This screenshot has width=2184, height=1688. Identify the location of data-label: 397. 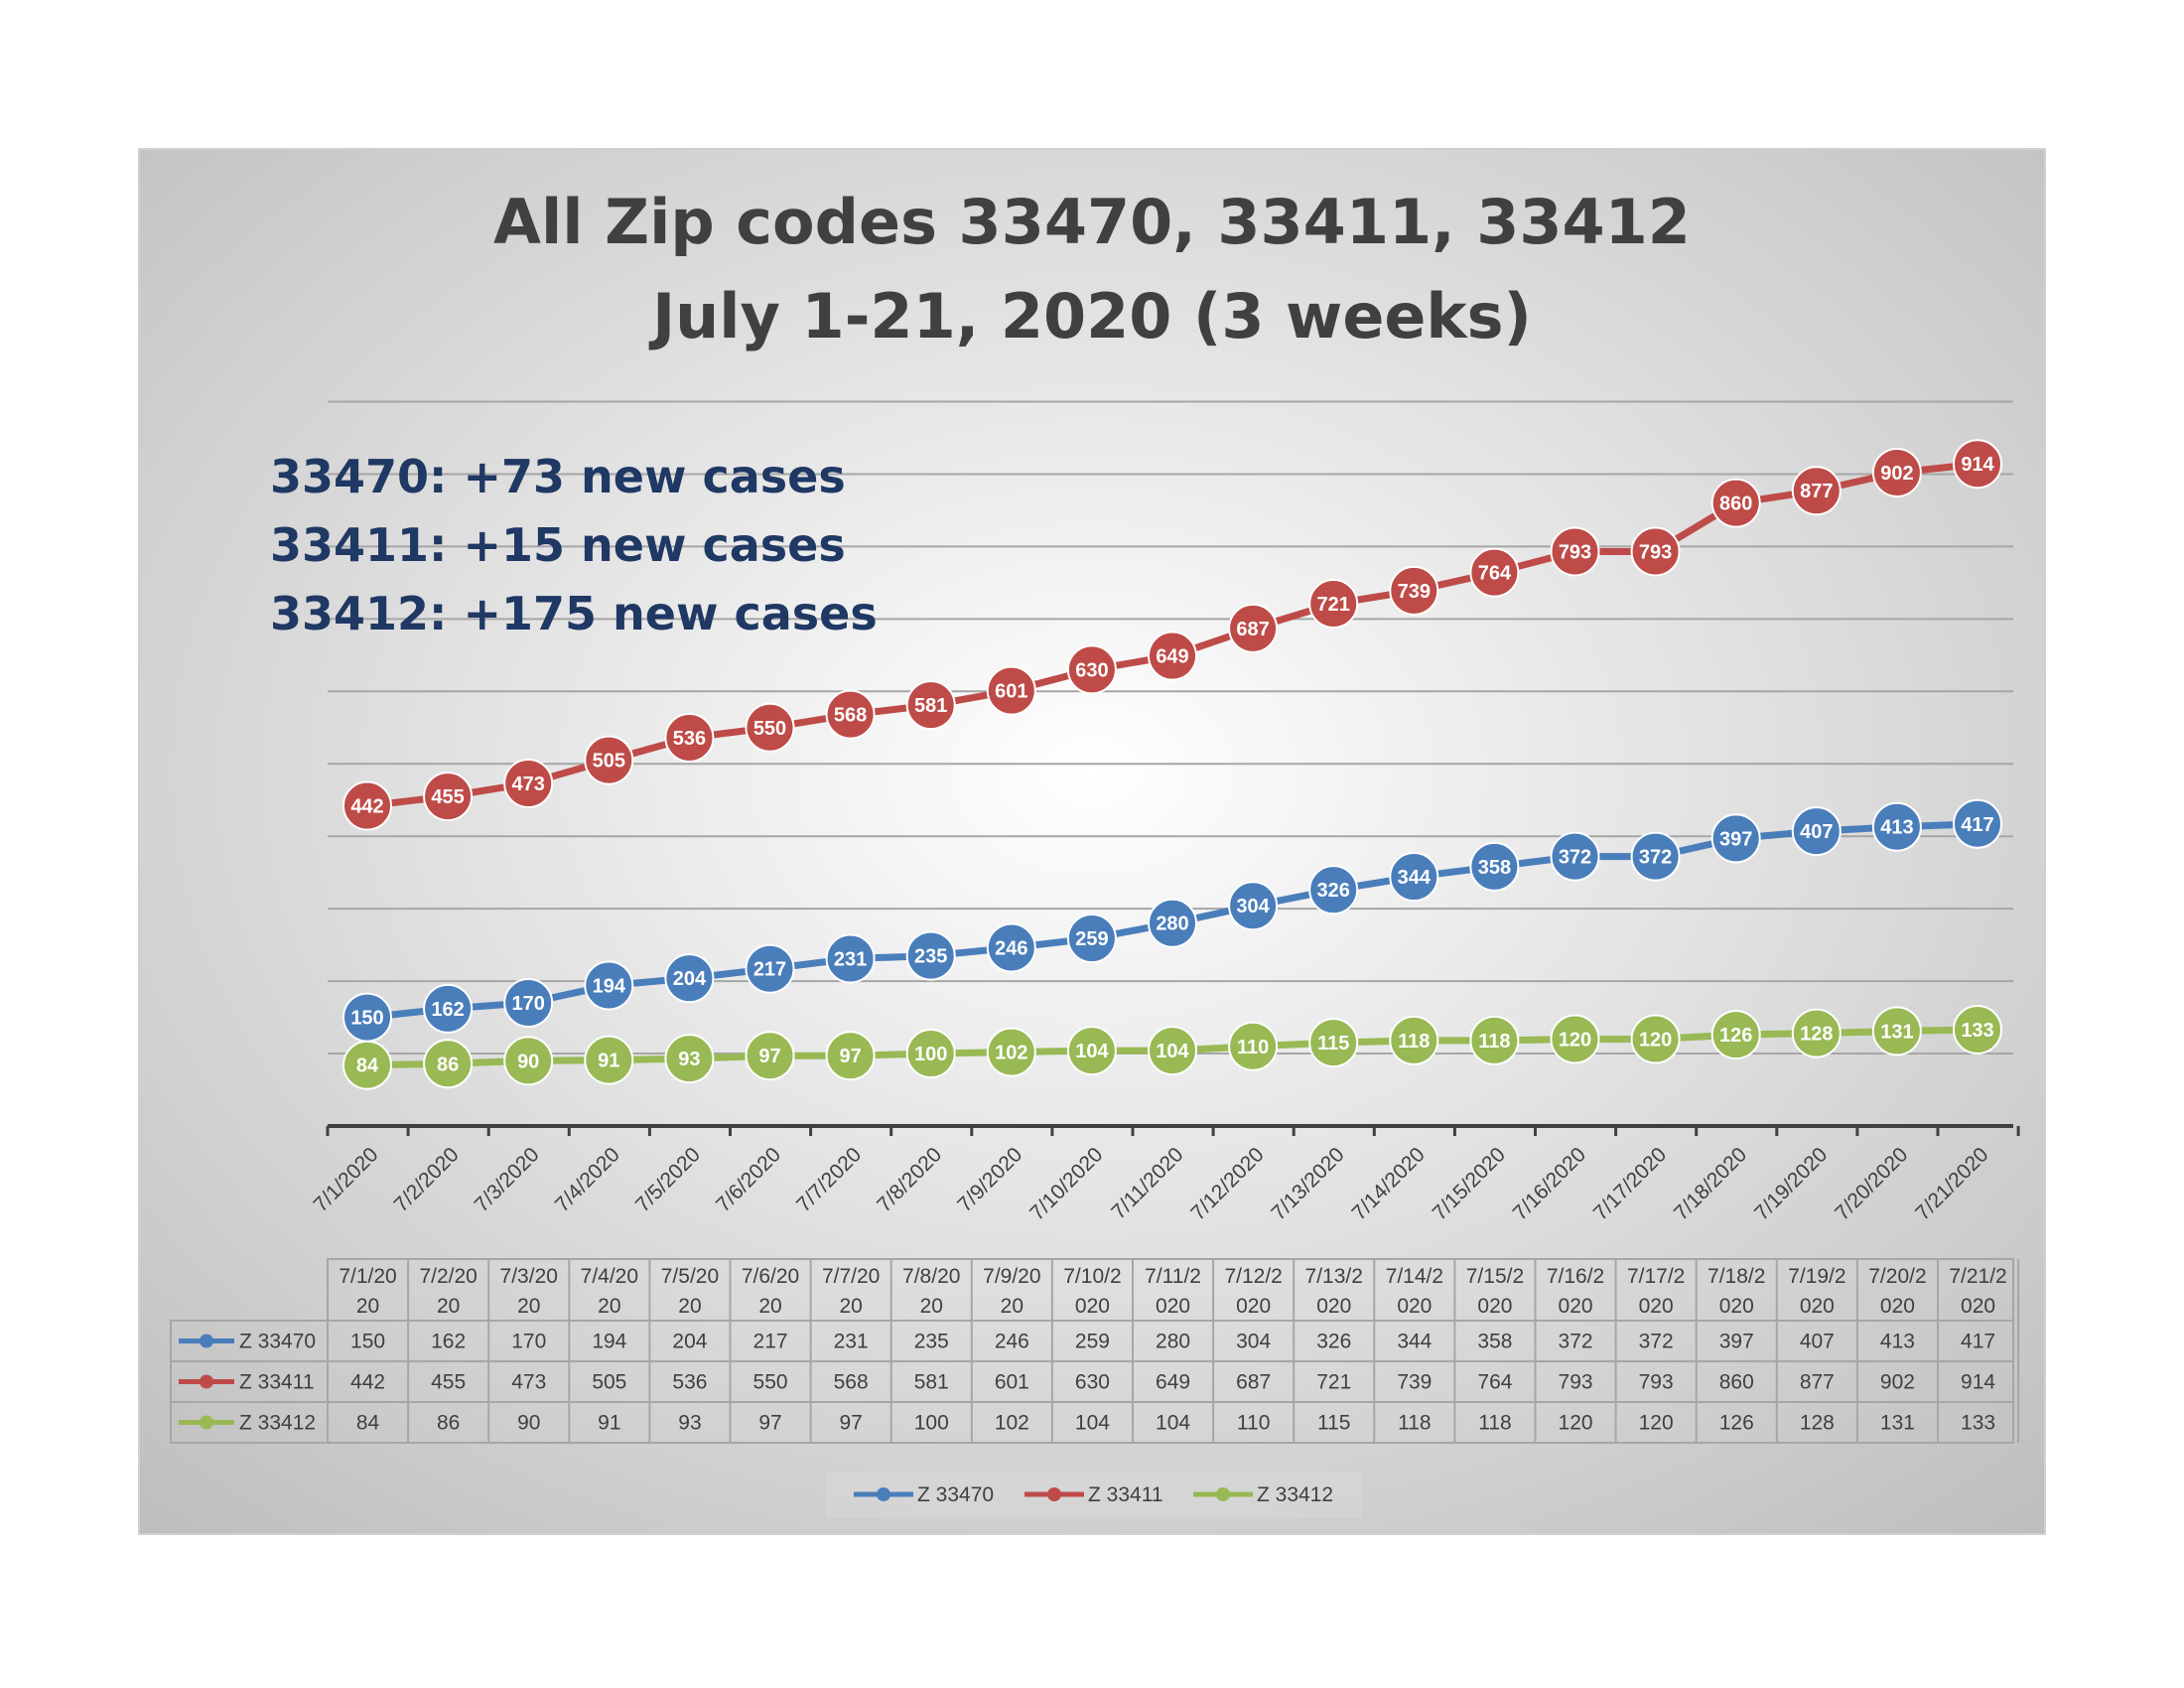
(1735, 839).